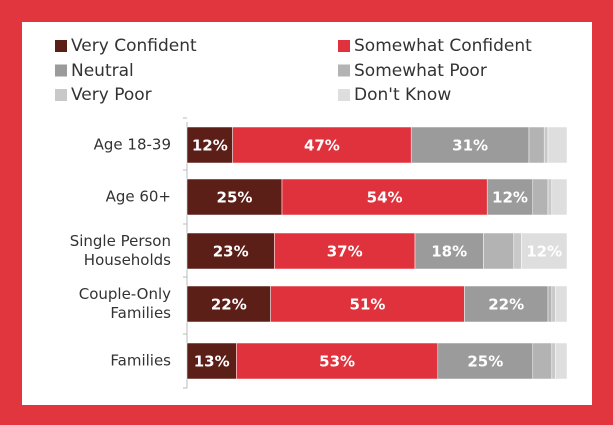  I want to click on category-label: Couple-Only Families, so click(124, 303).